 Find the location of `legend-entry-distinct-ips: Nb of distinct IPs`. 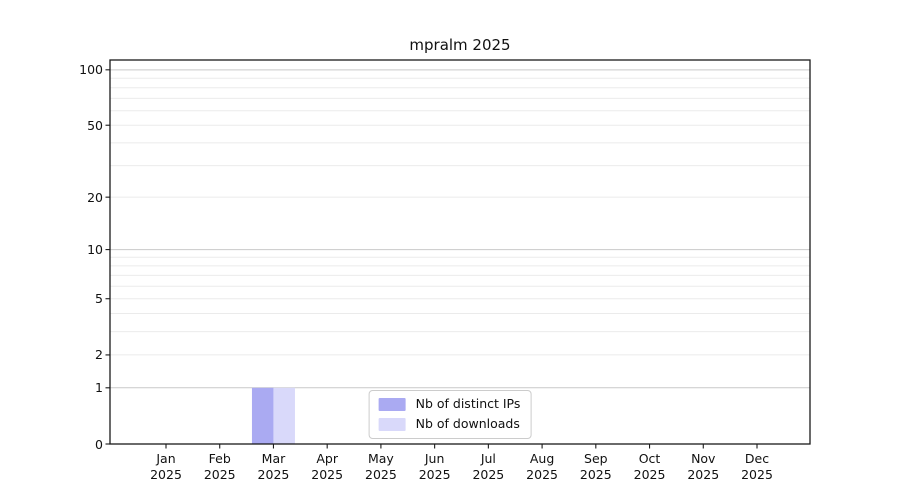

legend-entry-distinct-ips: Nb of distinct IPs is located at coordinates (449, 404).